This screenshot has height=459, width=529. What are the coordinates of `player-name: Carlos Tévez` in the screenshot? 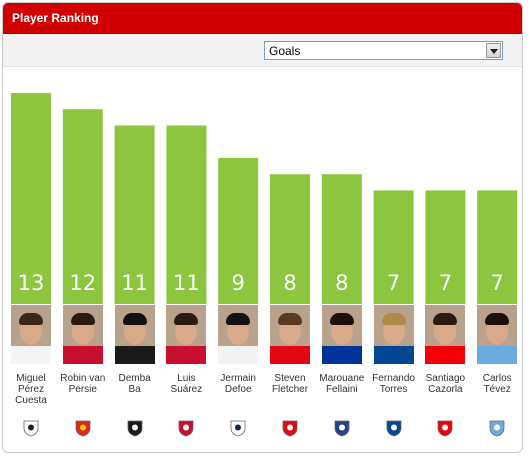 It's located at (495, 384).